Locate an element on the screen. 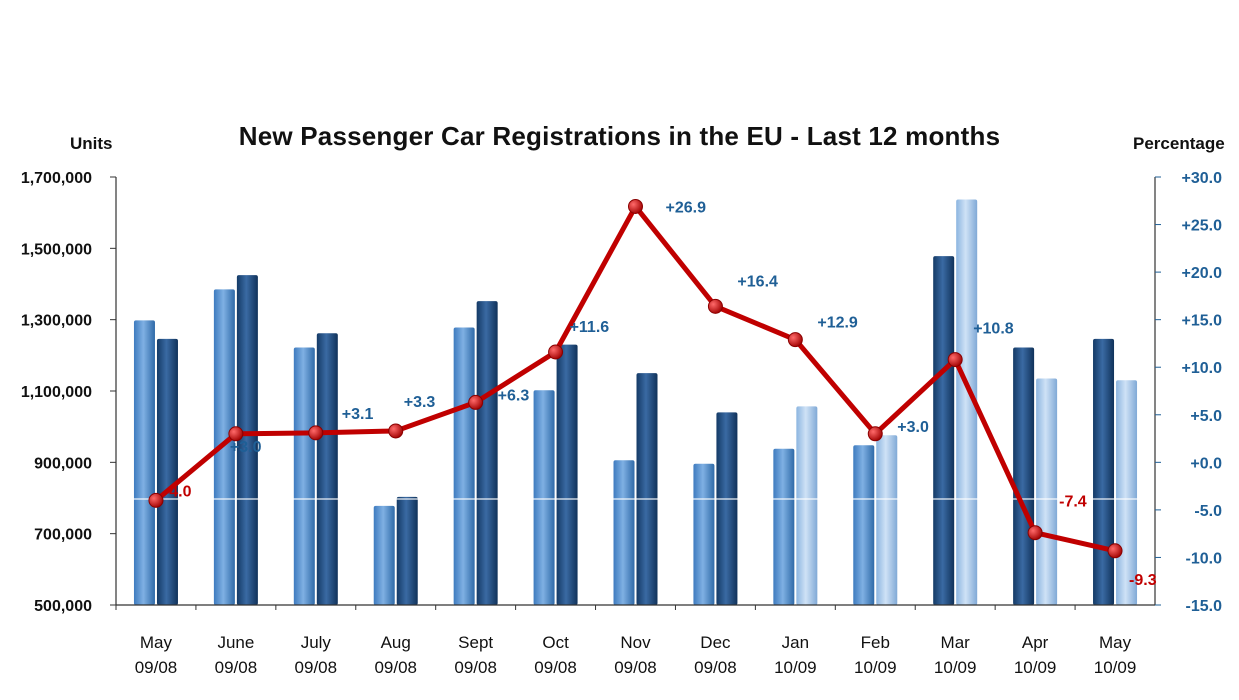  x-tick-label-month: June is located at coordinates (235, 642).